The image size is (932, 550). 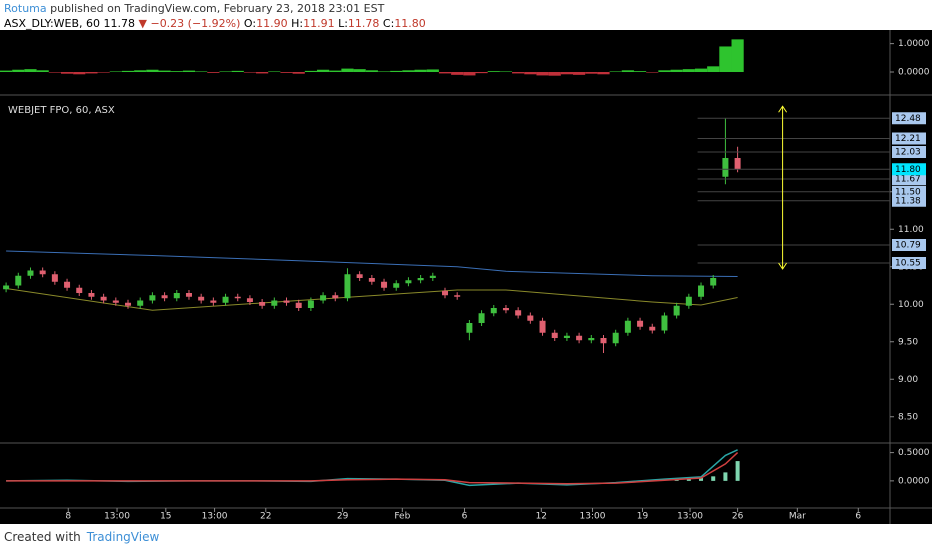 I want to click on price-label: 12.48, so click(x=908, y=119).